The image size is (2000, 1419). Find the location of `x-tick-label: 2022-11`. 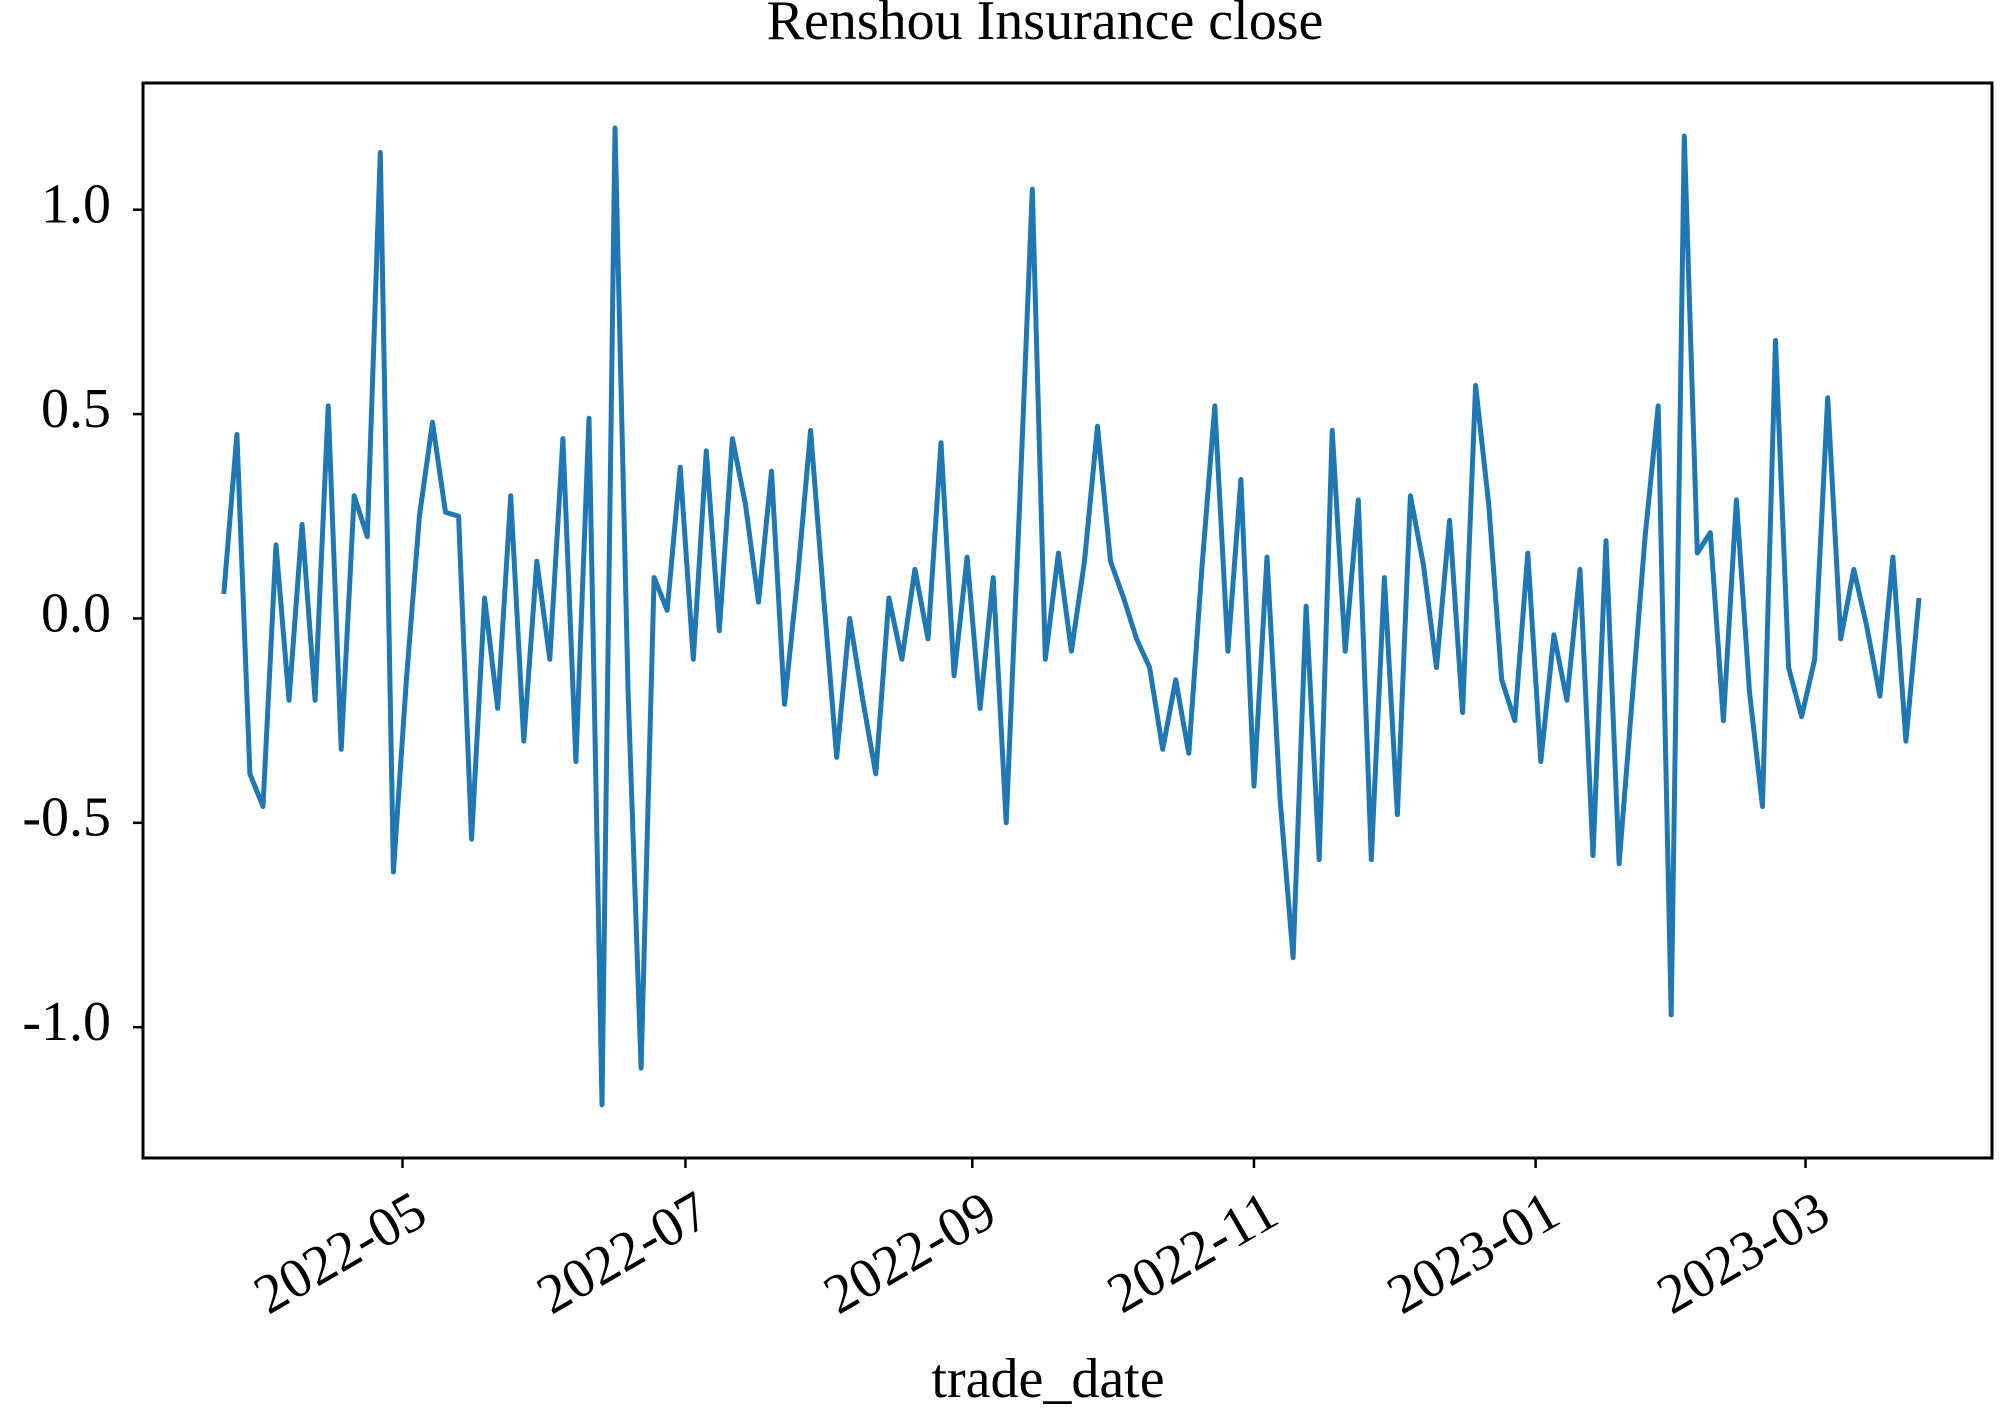

x-tick-label: 2022-11 is located at coordinates (1192, 1253).